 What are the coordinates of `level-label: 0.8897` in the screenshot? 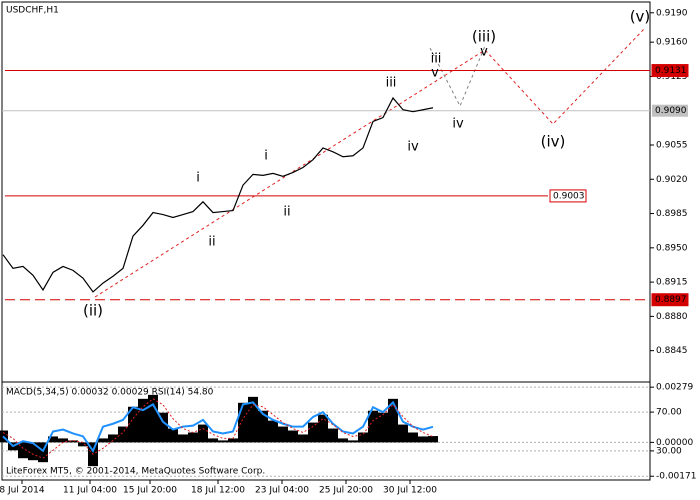 It's located at (671, 300).